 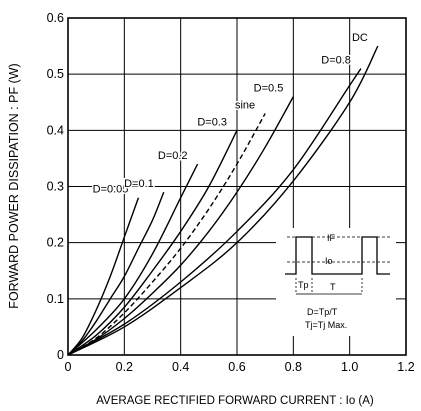 I want to click on x-tick-label: 0.6, so click(x=236, y=367).